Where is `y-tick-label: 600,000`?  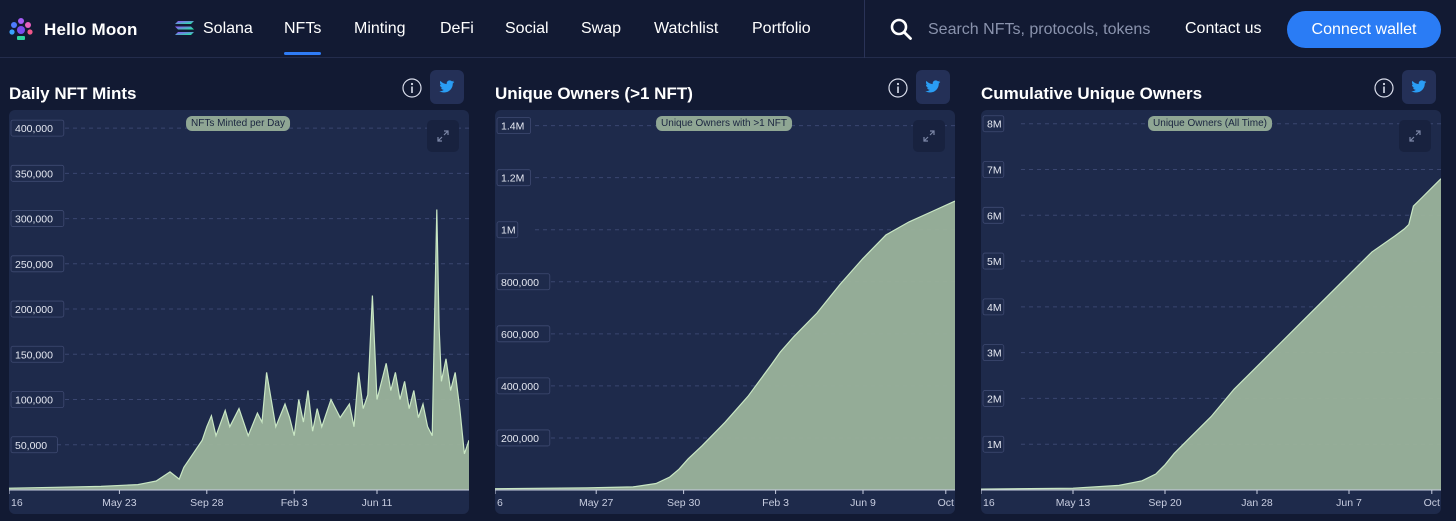 y-tick-label: 600,000 is located at coordinates (520, 335).